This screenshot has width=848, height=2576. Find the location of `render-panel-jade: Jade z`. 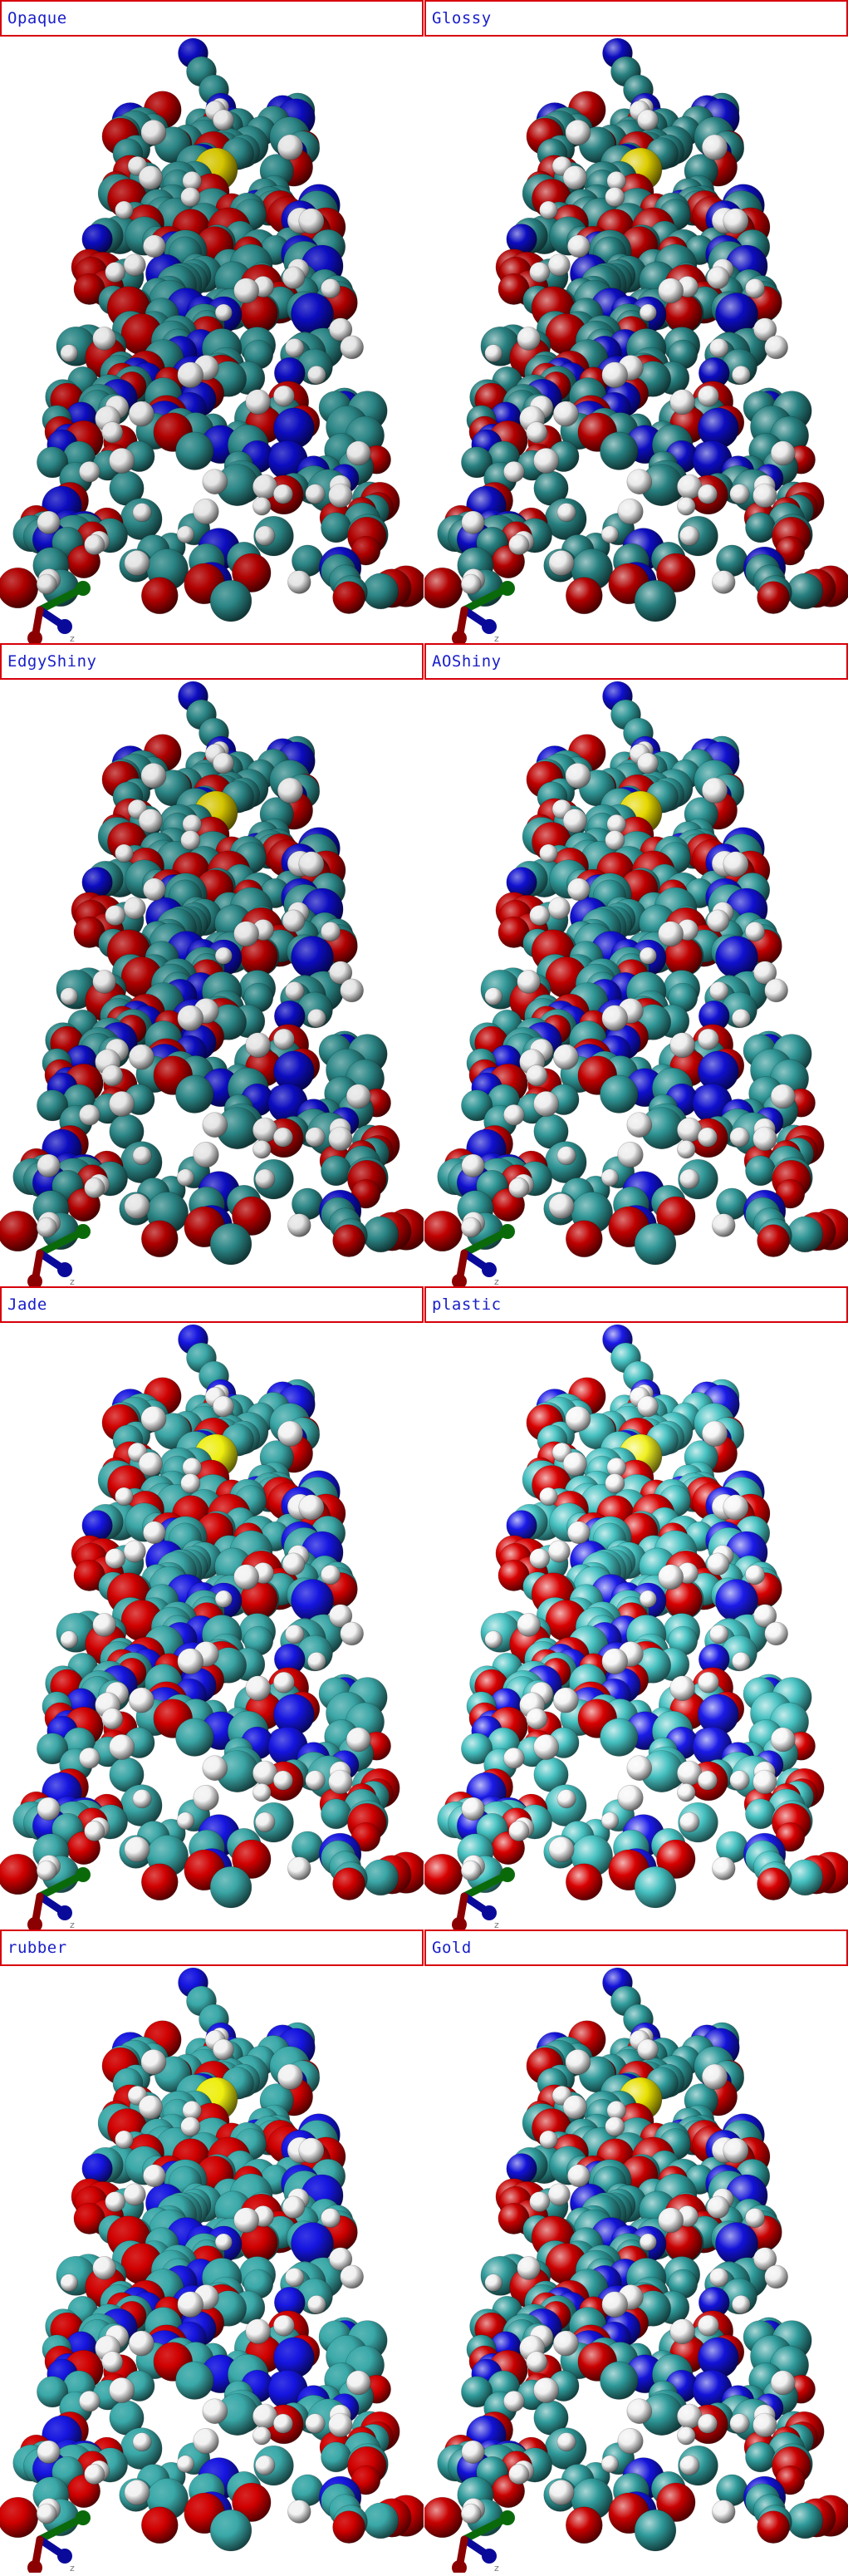

render-panel-jade: Jade z is located at coordinates (214, 1609).